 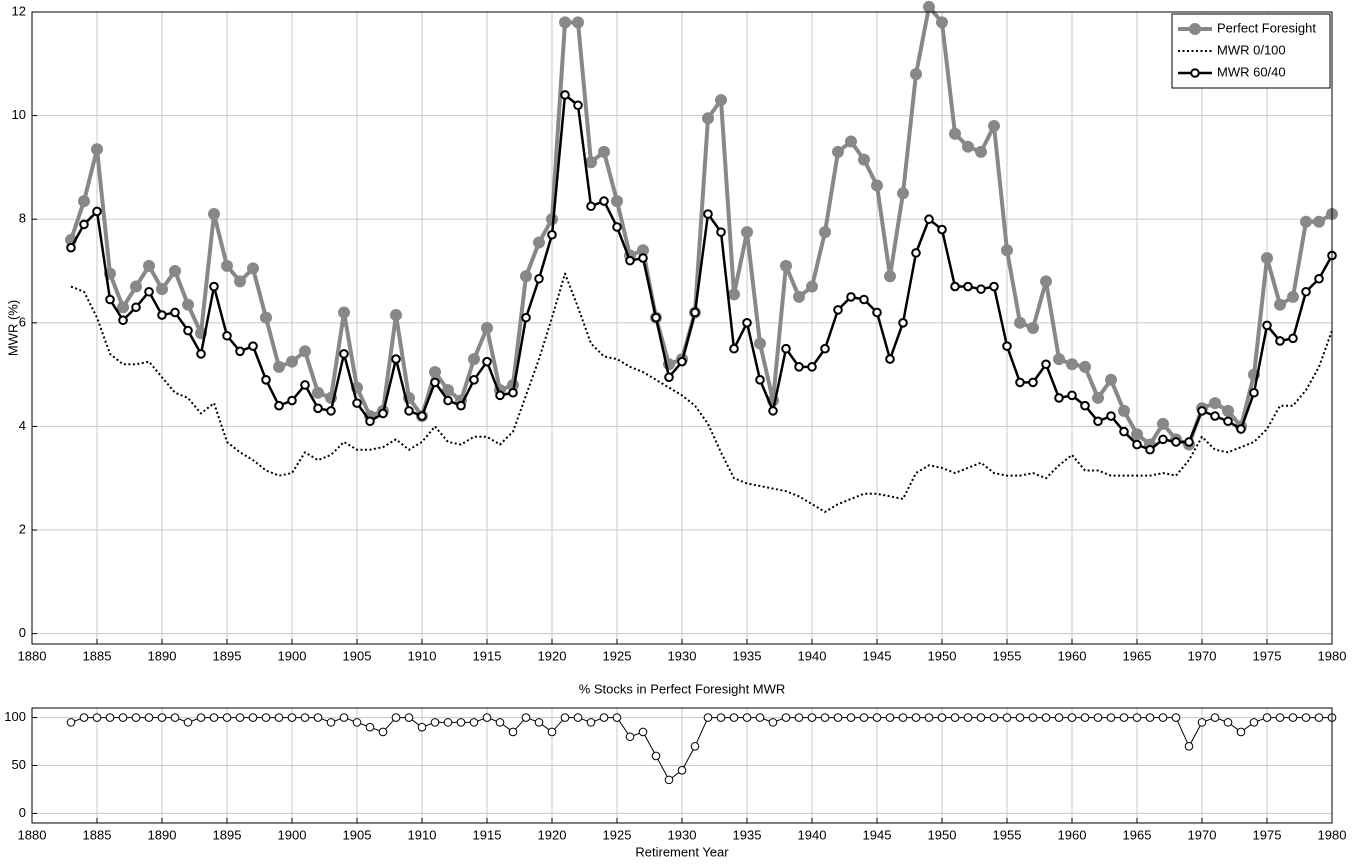 I want to click on legend-label: MWR 0/100, so click(x=1251, y=49).